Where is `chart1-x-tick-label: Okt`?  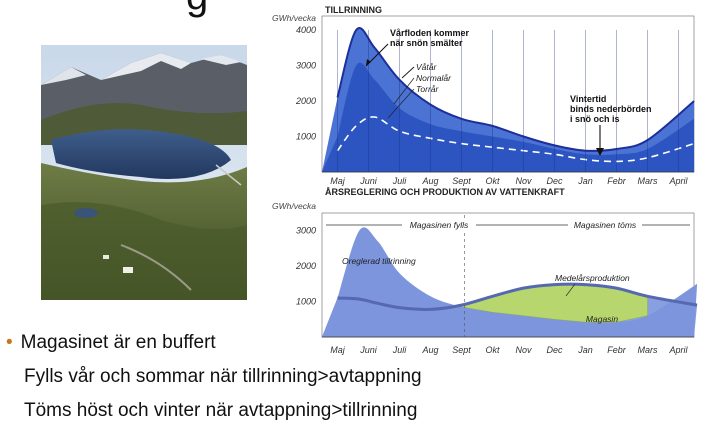 chart1-x-tick-label: Okt is located at coordinates (492, 181).